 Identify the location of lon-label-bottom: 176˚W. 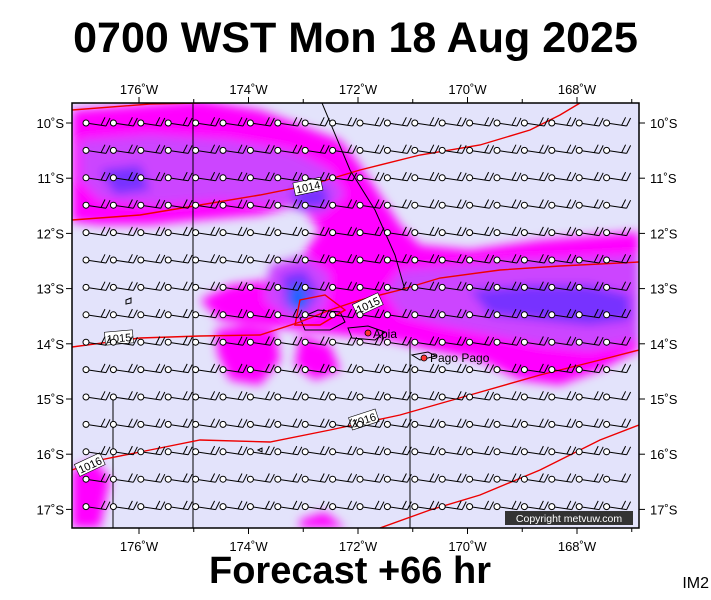
(139, 546).